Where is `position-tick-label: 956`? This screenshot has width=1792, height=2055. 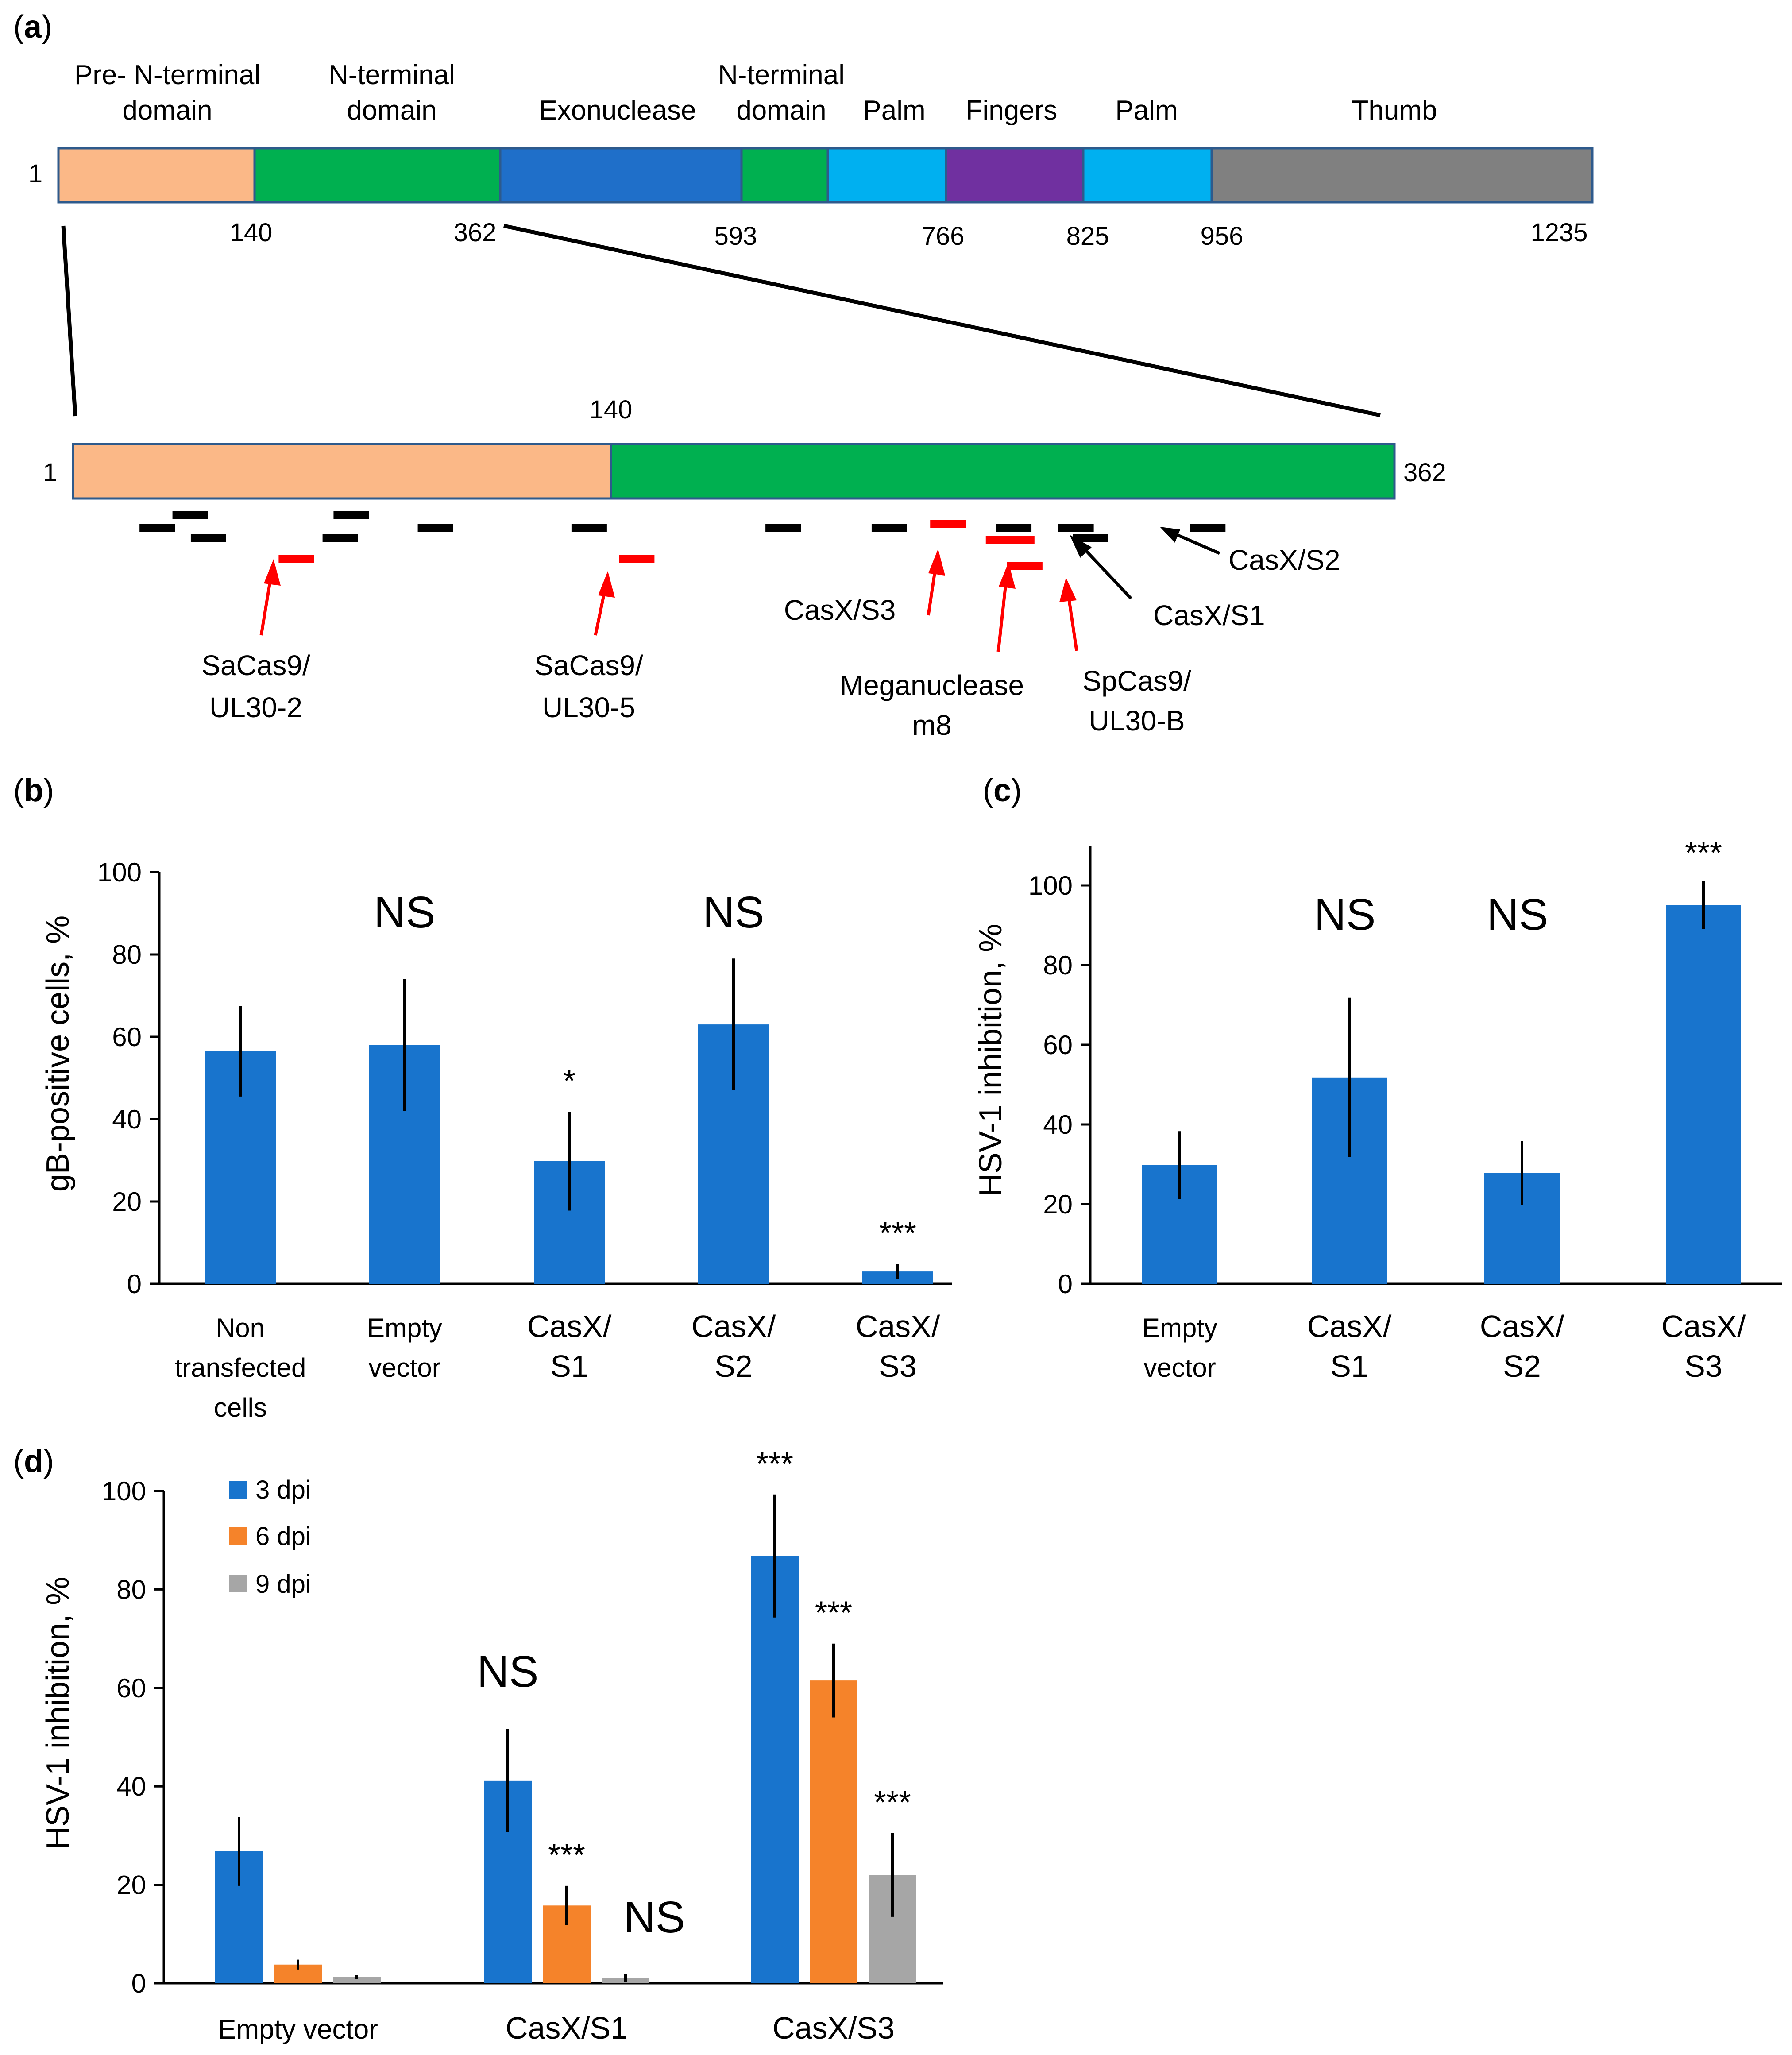
position-tick-label: 956 is located at coordinates (1223, 236).